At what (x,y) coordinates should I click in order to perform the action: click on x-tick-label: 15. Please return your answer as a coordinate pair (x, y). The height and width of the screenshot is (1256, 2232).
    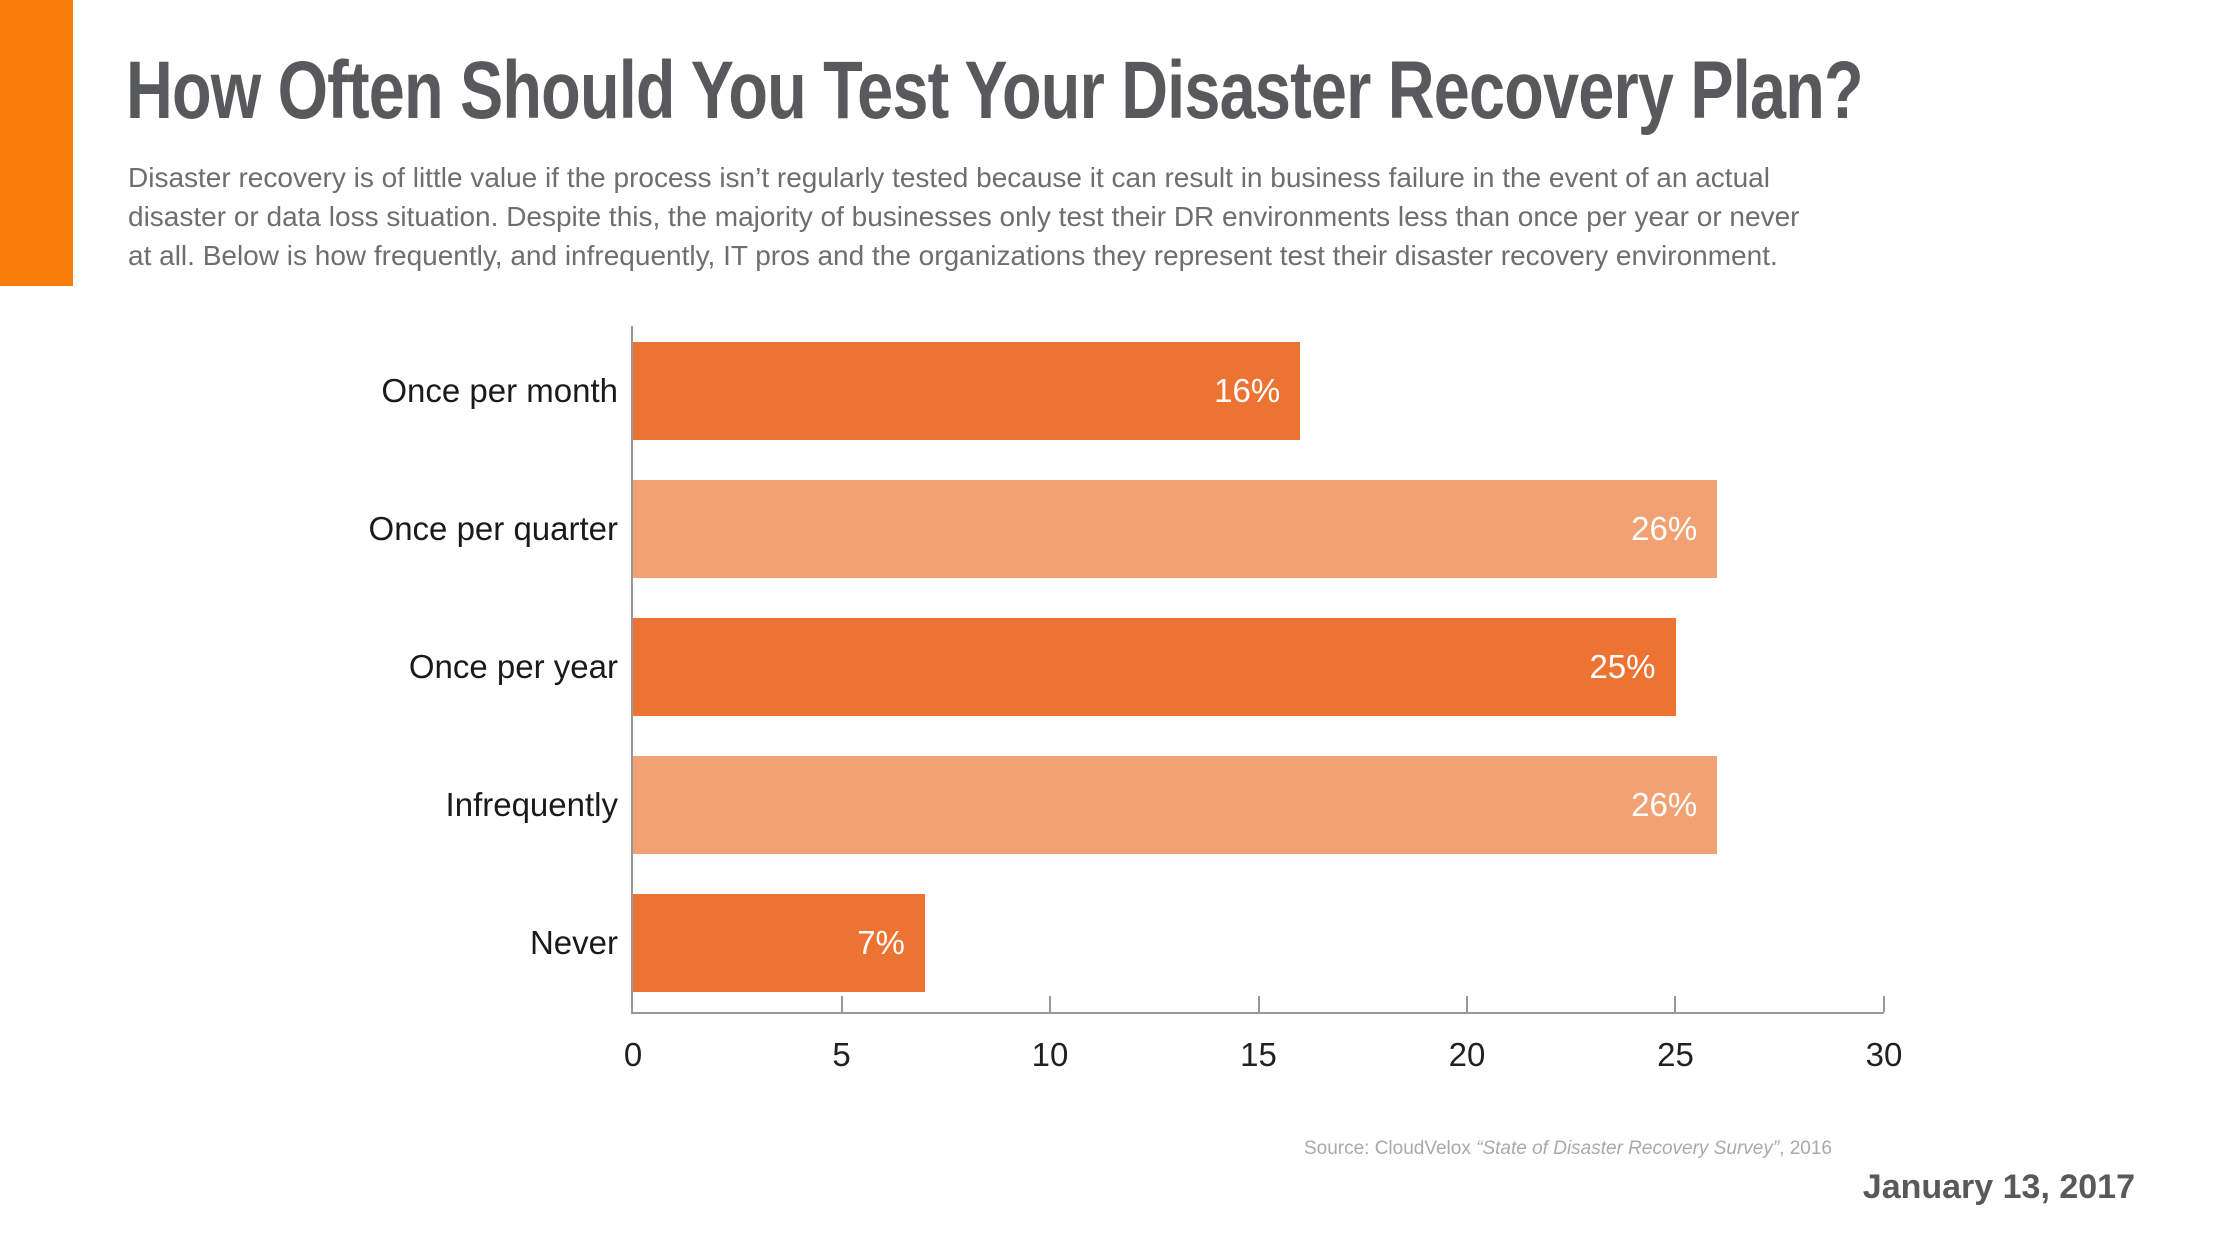
    Looking at the image, I should click on (1258, 1054).